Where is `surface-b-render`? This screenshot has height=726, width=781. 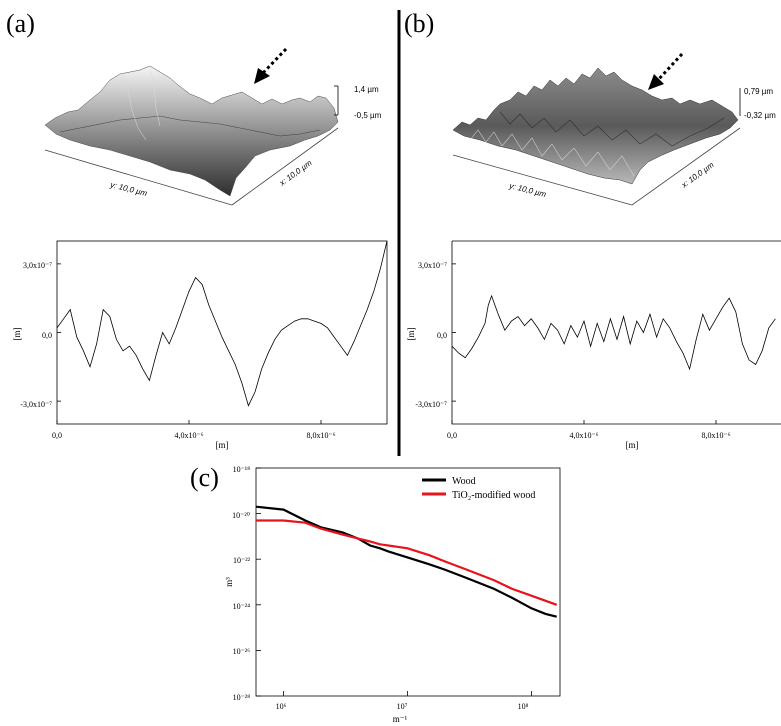 surface-b-render is located at coordinates (595, 126).